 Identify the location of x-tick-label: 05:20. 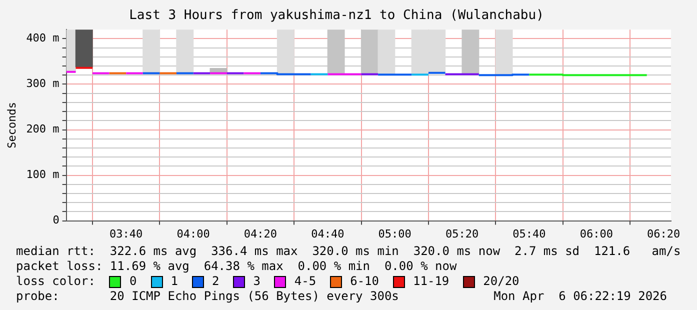
(462, 233).